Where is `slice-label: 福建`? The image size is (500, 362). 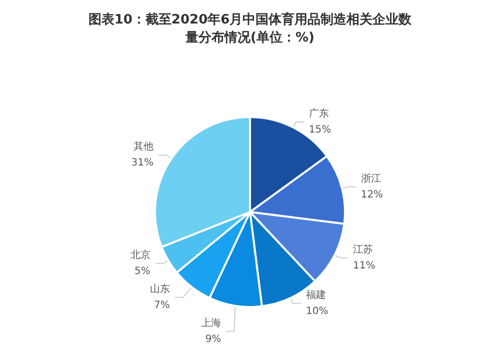 slice-label: 福建 is located at coordinates (316, 294).